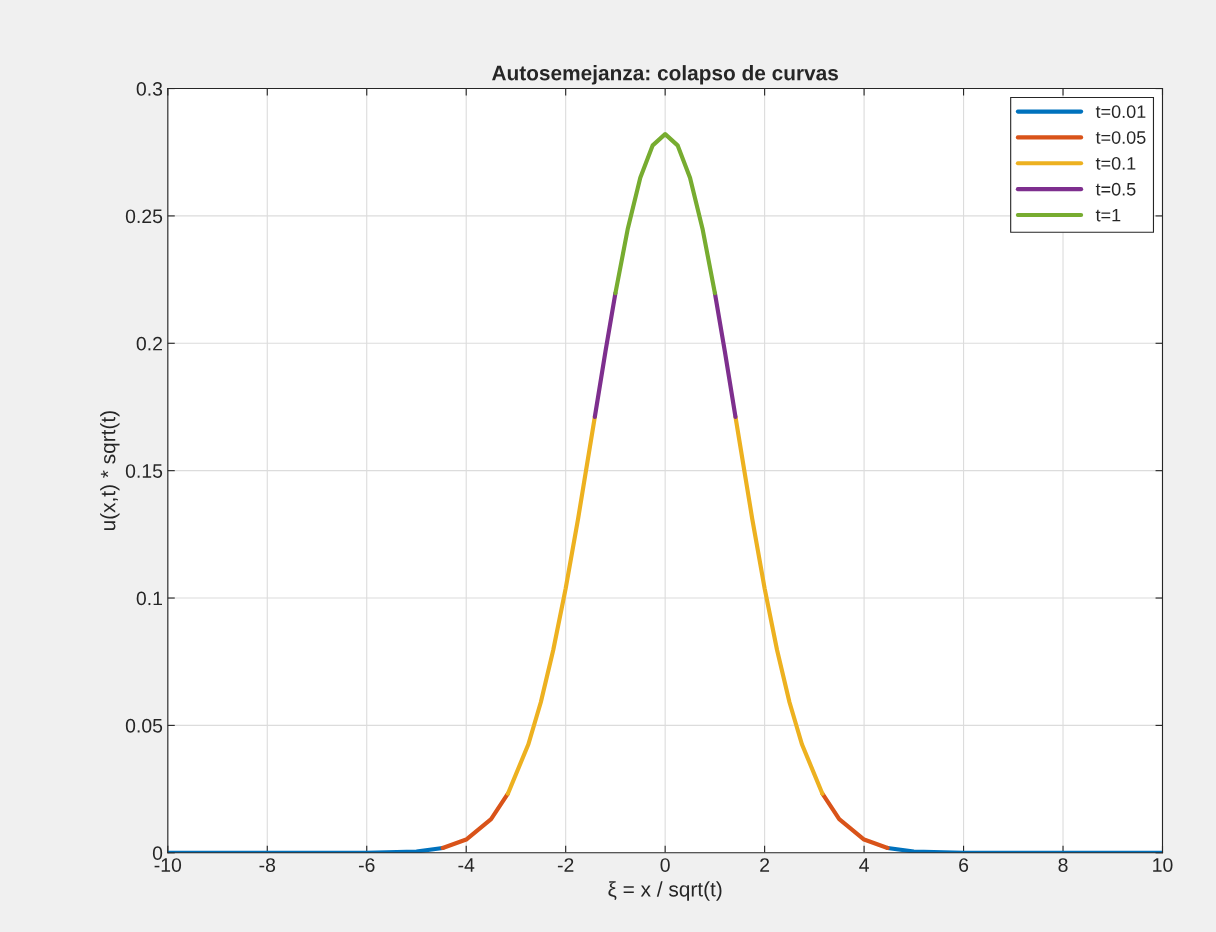  I want to click on x-tick-label: 6, so click(964, 865).